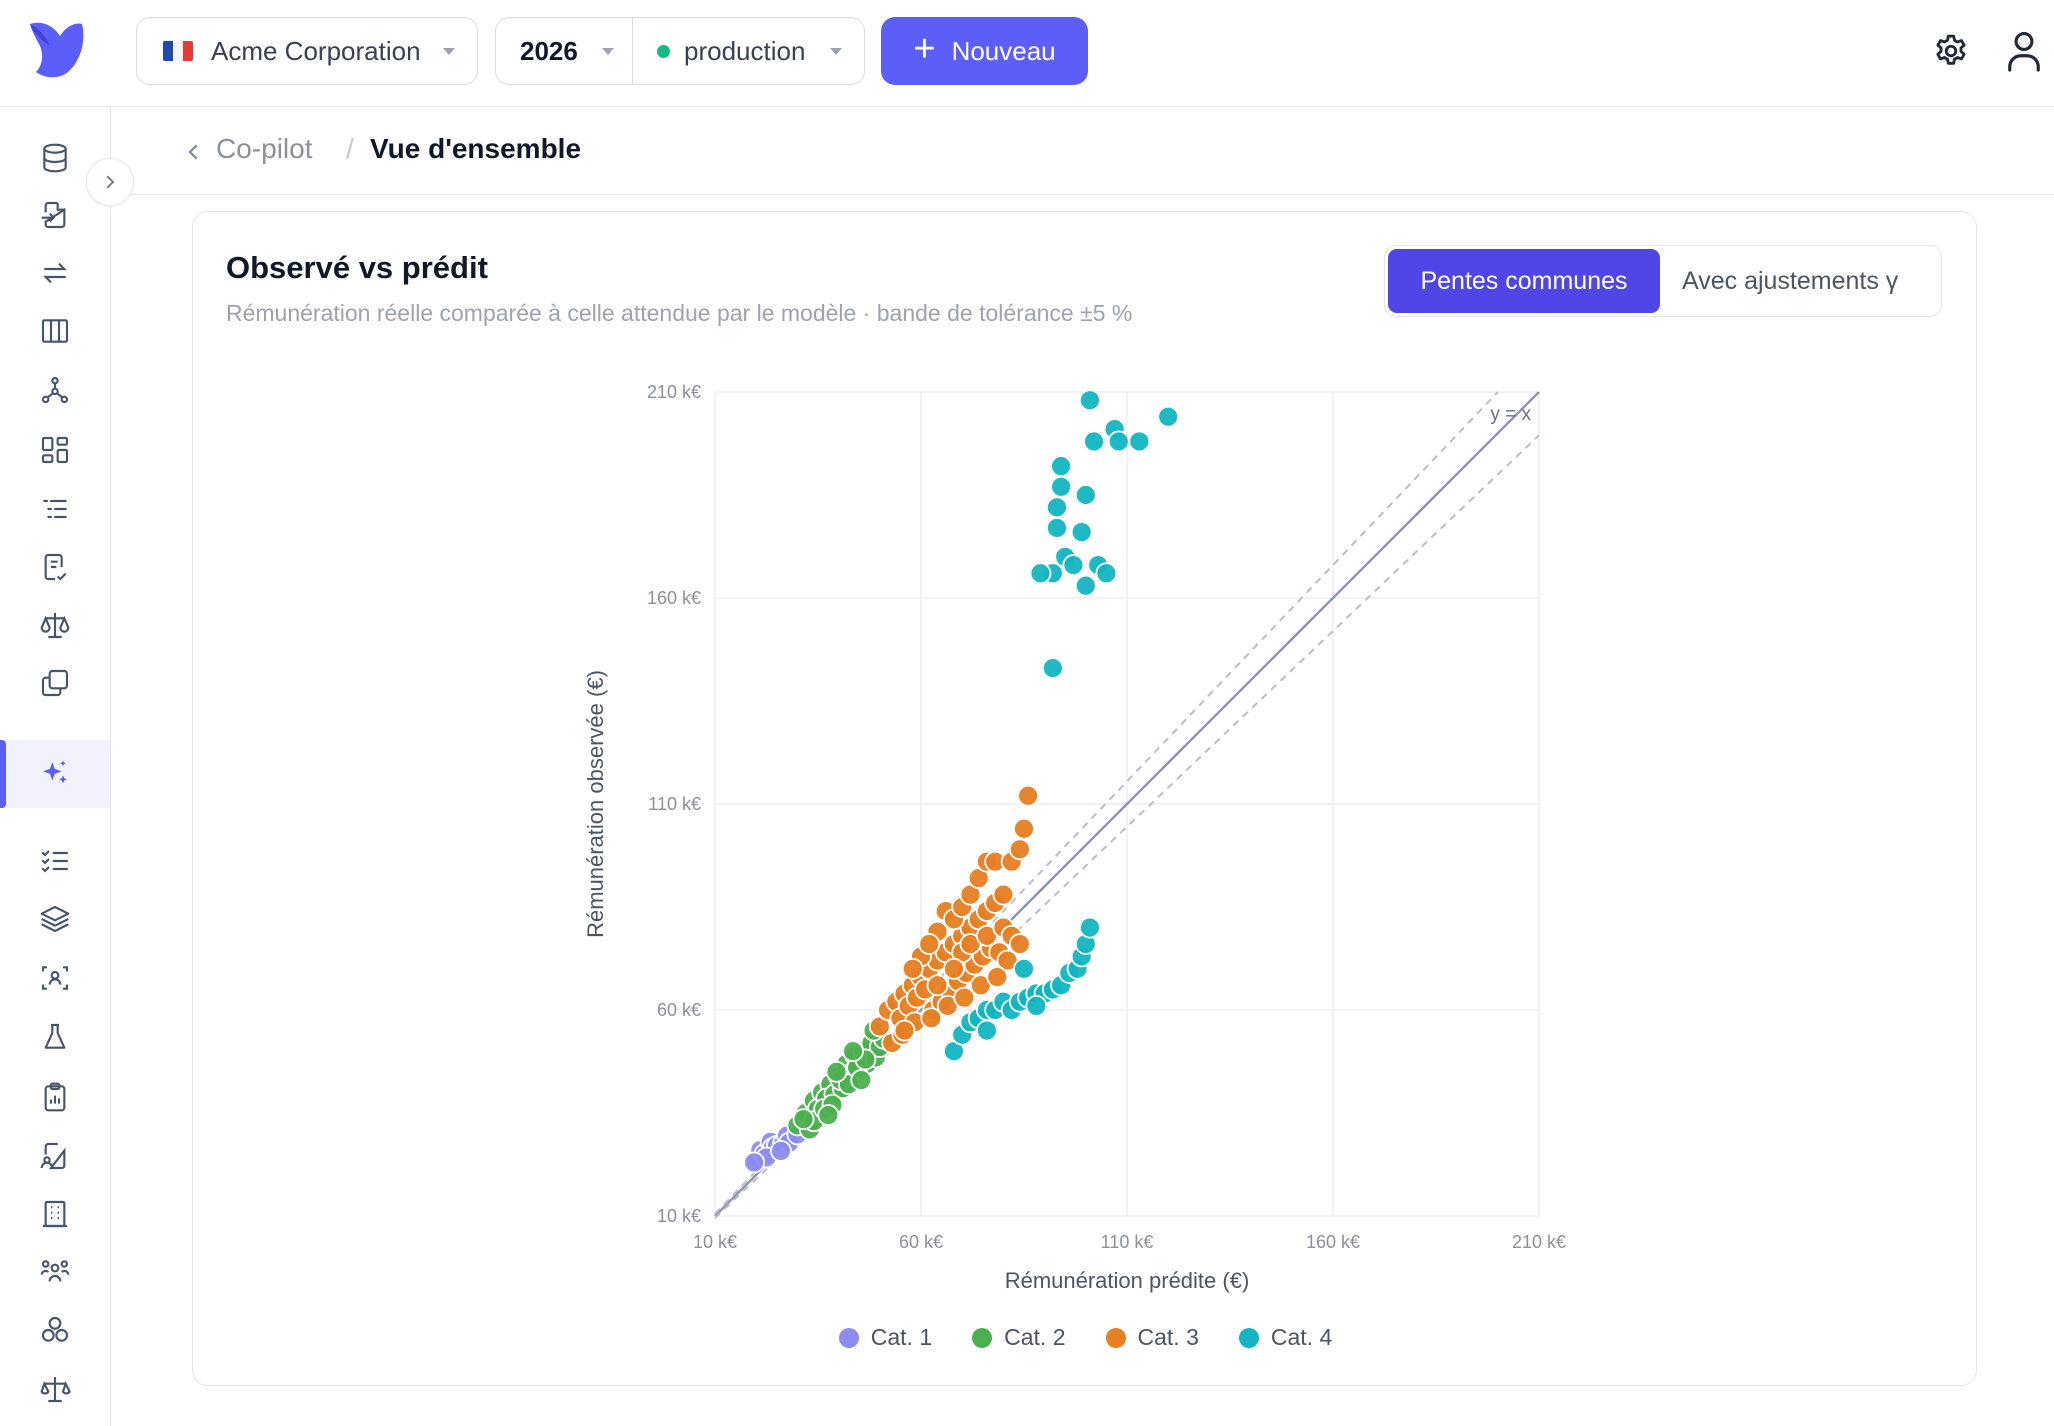 The image size is (2054, 1426). I want to click on x-tick-label: 10 k€, so click(715, 1242).